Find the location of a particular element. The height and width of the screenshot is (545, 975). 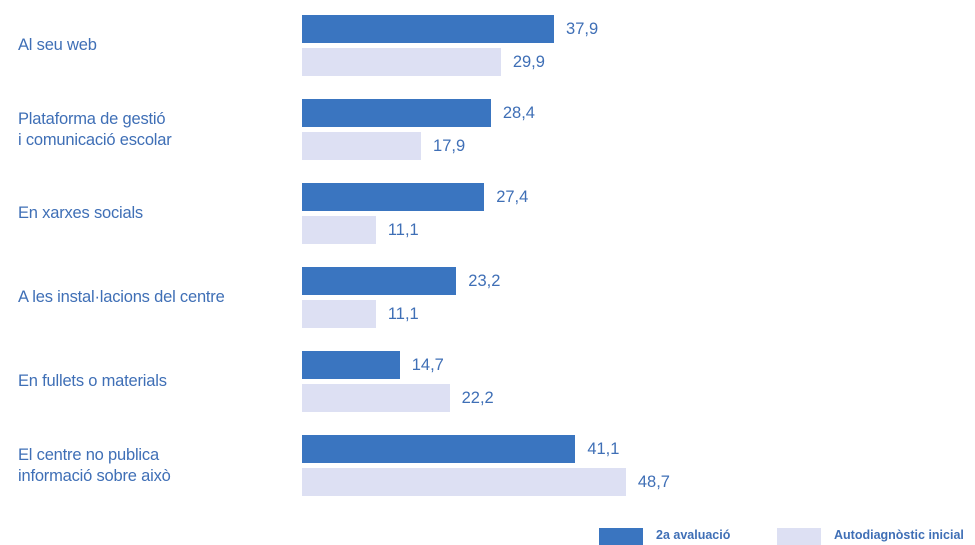

category-label-line: i comunicació escolar is located at coordinates (95, 139).